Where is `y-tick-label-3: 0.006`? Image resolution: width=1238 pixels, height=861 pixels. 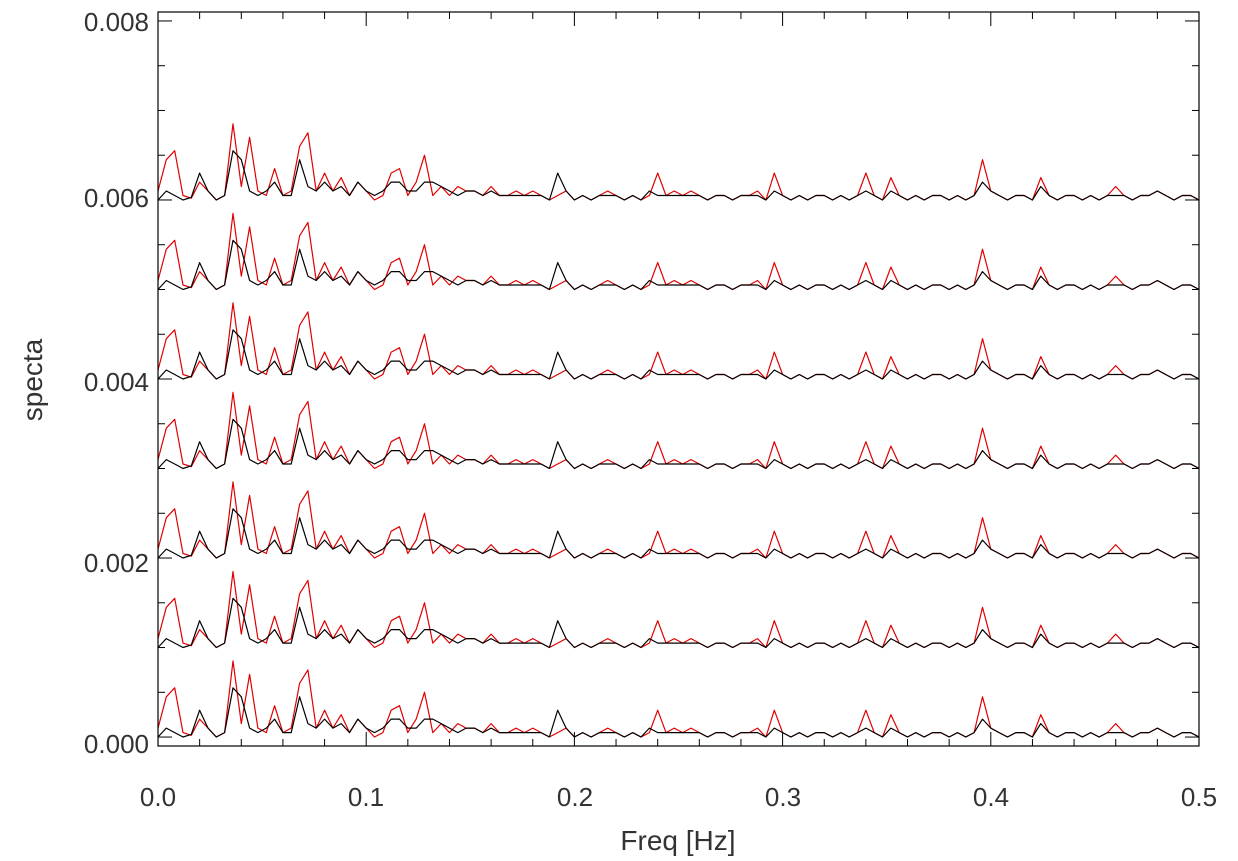
y-tick-label-3: 0.006 is located at coordinates (116, 198).